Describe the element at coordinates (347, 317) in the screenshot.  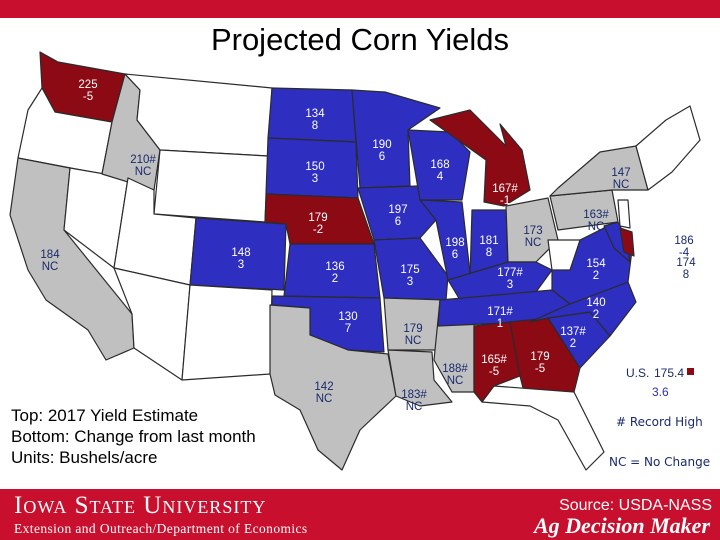
I see `state-top-ok: 130` at that location.